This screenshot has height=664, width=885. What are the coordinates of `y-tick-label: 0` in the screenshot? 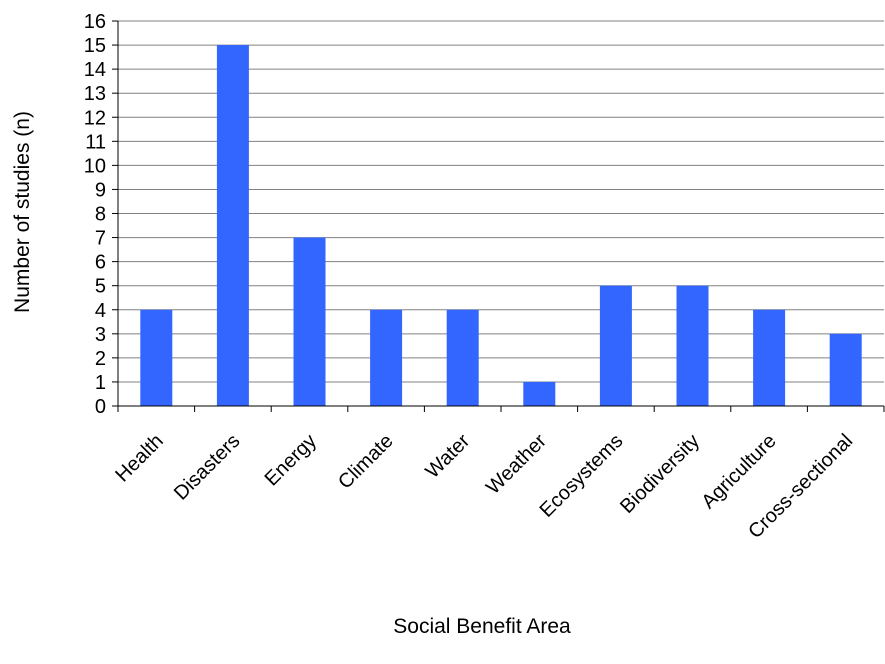 It's located at (100, 407).